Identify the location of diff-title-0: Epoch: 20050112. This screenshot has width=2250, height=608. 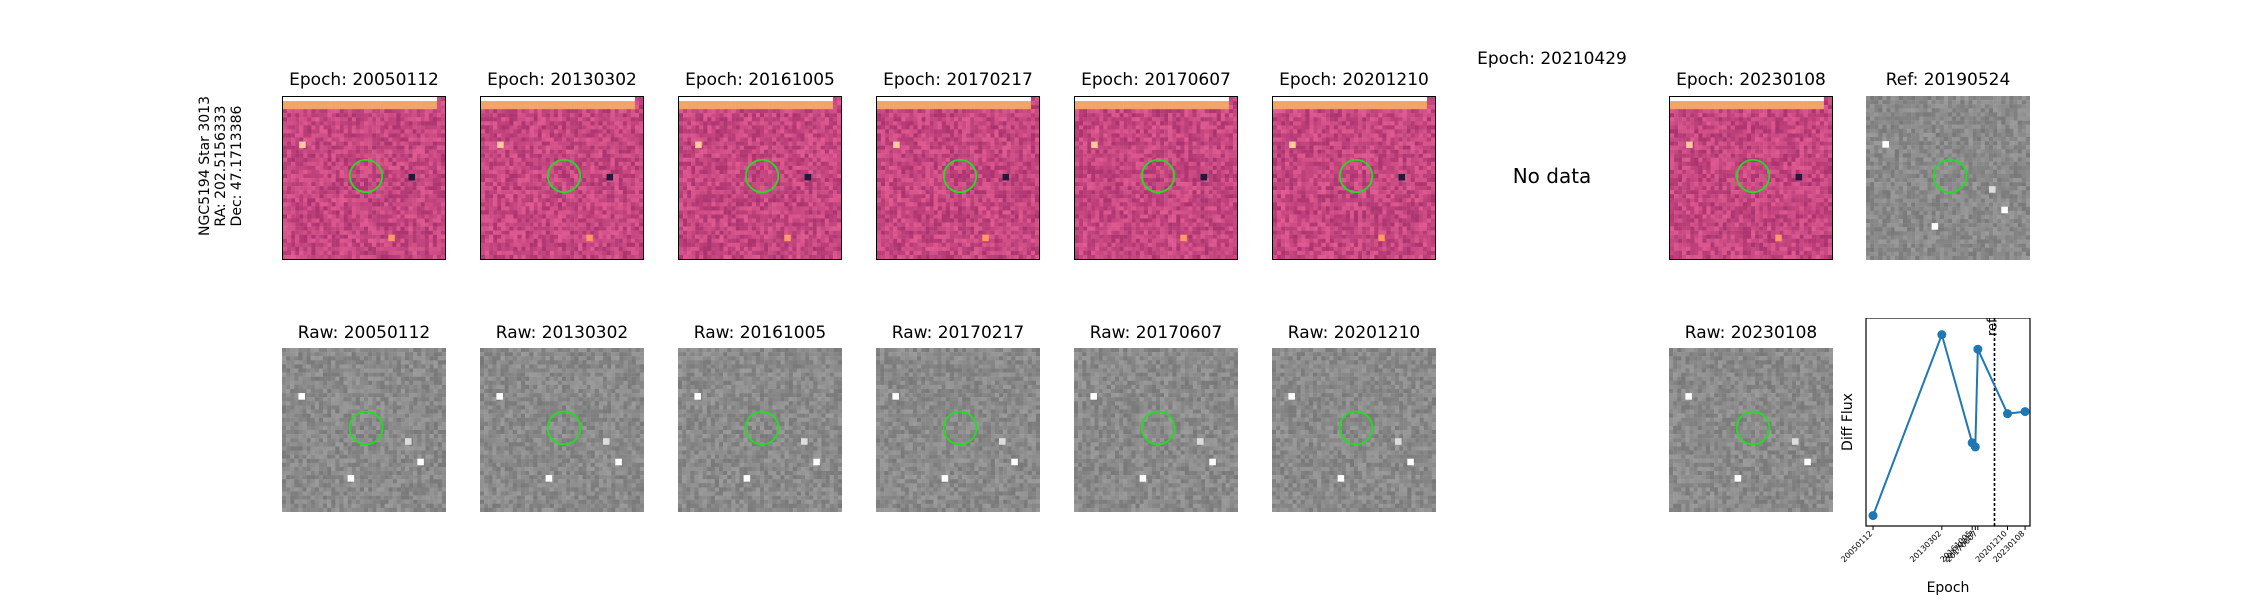
(364, 80).